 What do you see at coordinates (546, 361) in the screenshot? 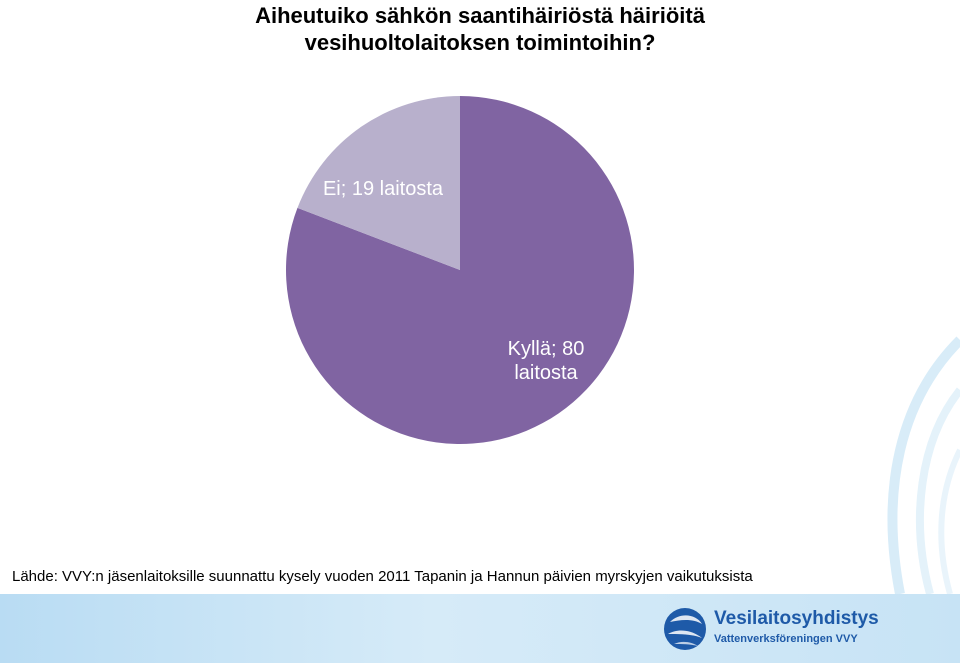
I see `pie-data-label-kyll-: Kyllä; 80 laitosta` at bounding box center [546, 361].